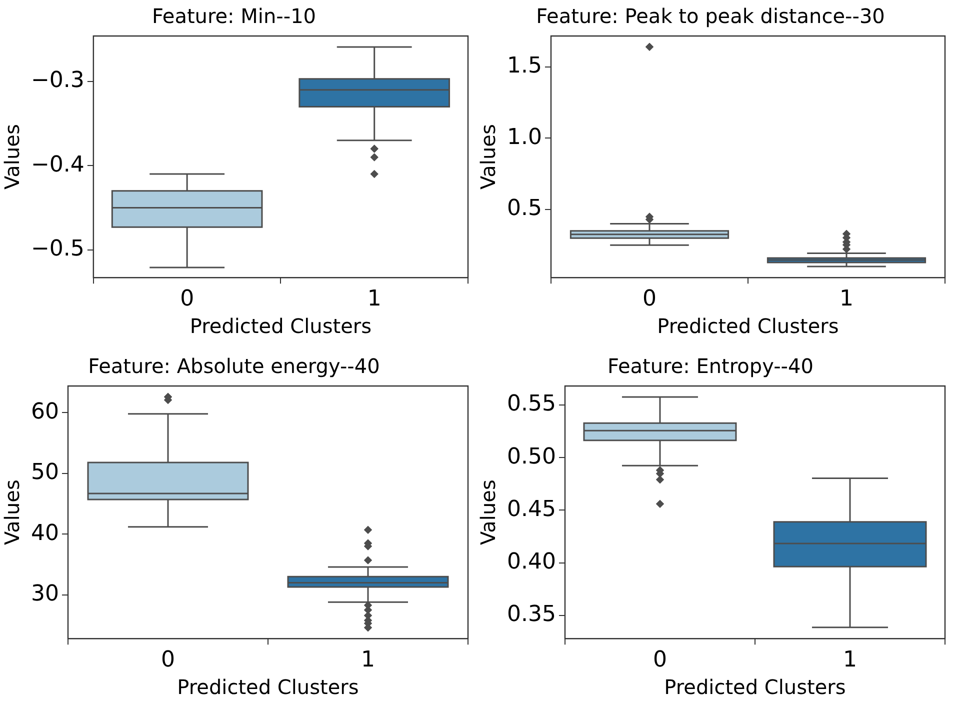  I want to click on chart-title: Feature: Min--10, so click(234, 16).